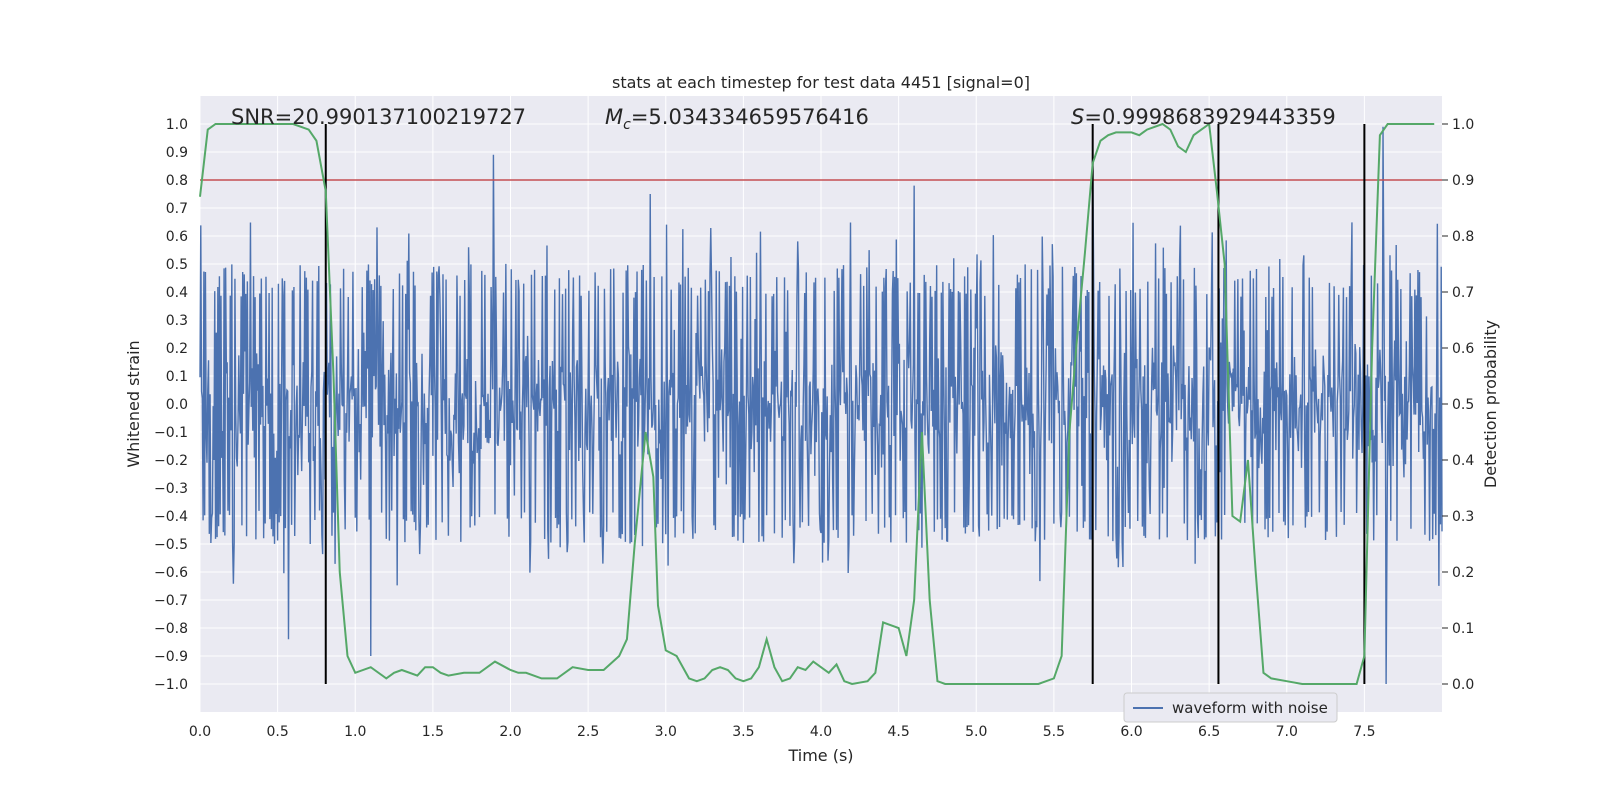 The height and width of the screenshot is (800, 1600). Describe the element at coordinates (627, 125) in the screenshot. I see `chirp-mass-subscript: c` at that location.